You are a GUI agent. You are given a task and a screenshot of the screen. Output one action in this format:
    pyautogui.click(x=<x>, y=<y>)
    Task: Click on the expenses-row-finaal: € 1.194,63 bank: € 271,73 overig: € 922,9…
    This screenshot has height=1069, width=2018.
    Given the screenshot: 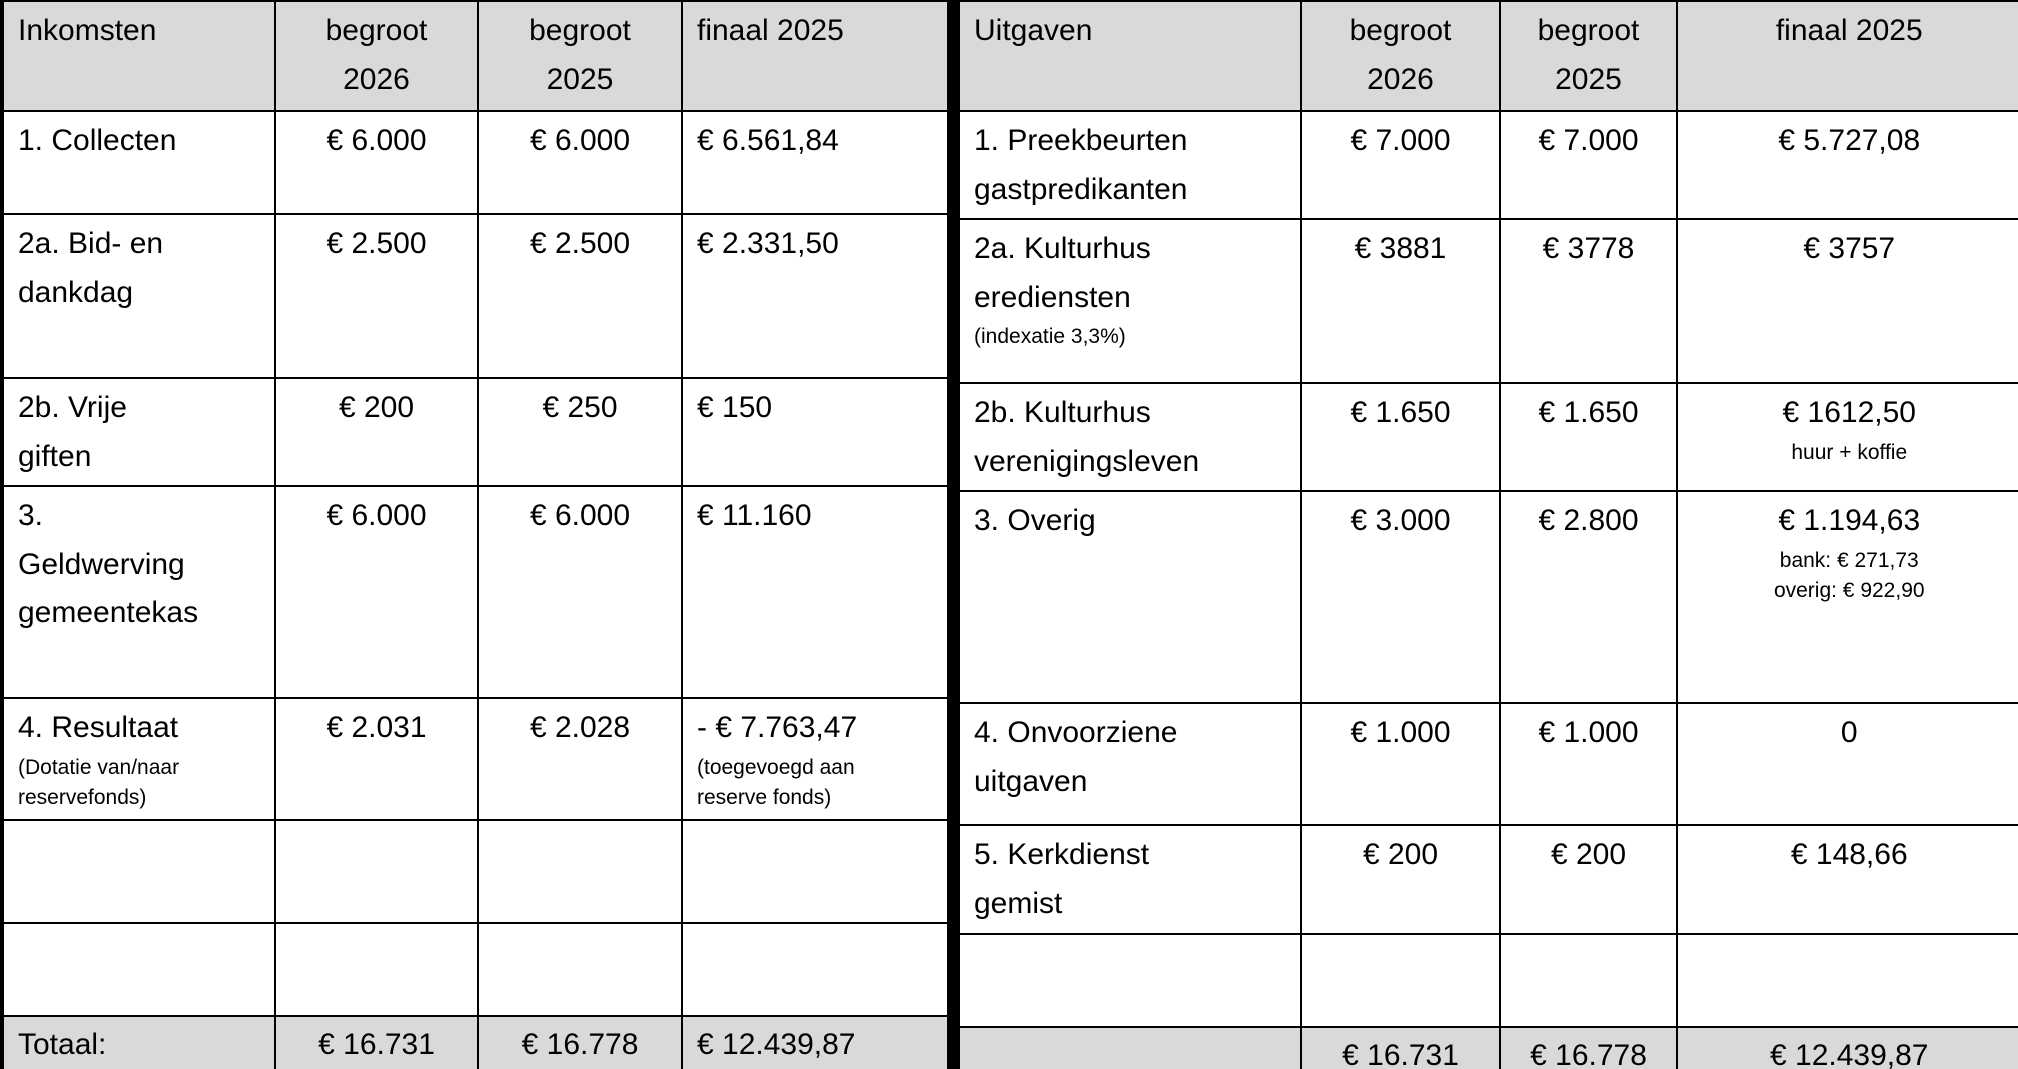 What is the action you would take?
    pyautogui.click(x=1847, y=597)
    